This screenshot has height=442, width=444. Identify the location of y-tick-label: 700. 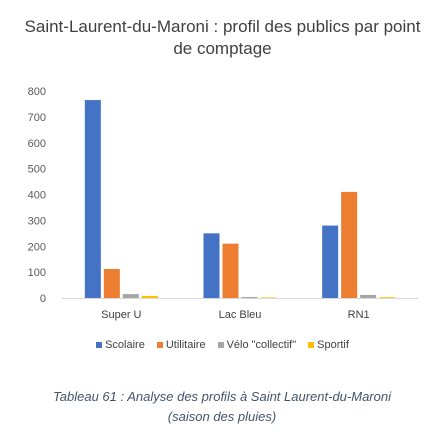
(37, 118).